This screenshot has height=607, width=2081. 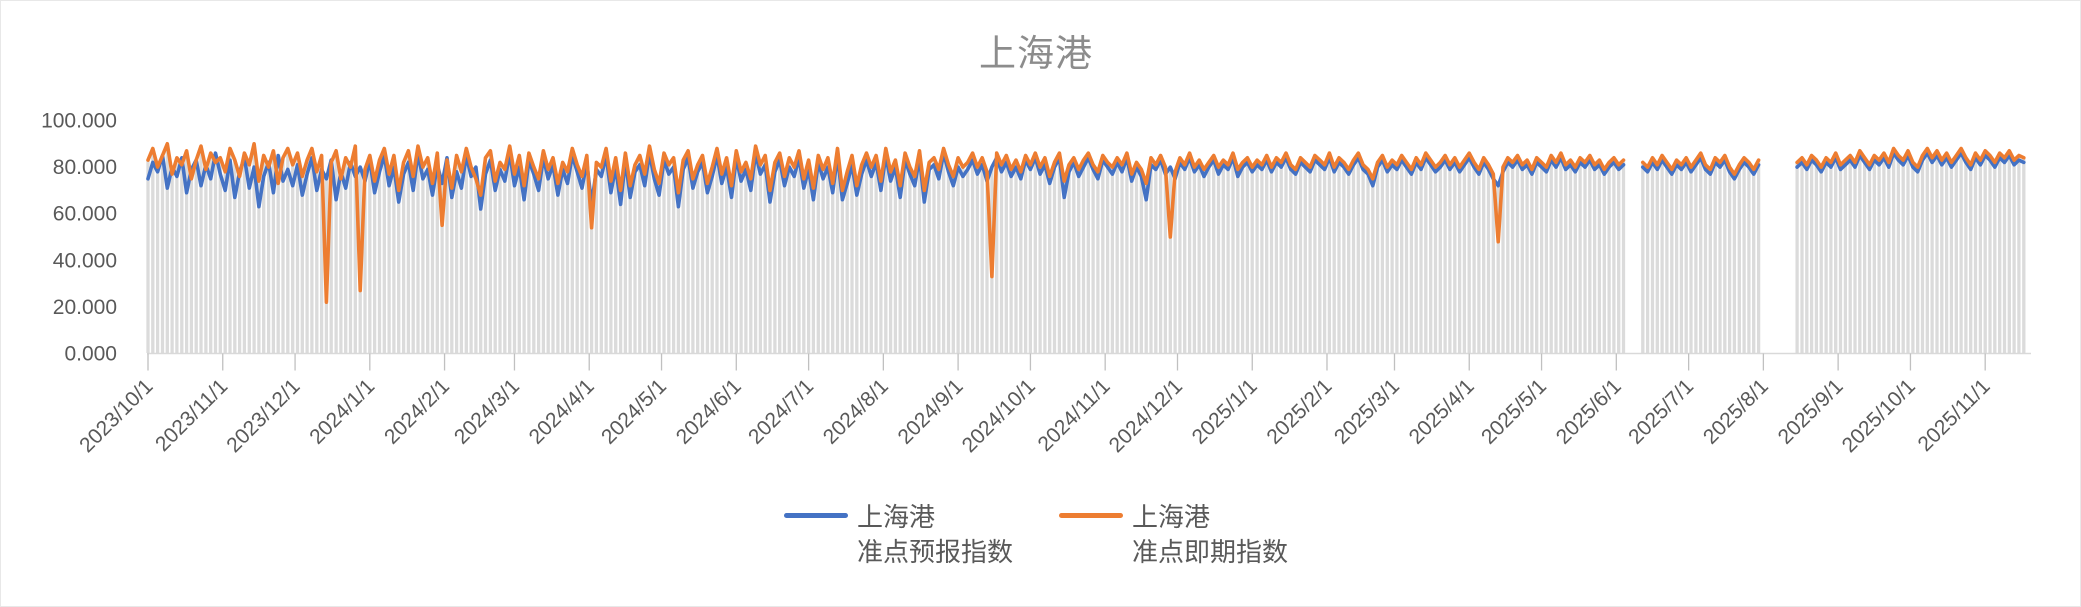 I want to click on y-axis-tick-label: 100.000, so click(x=79, y=121).